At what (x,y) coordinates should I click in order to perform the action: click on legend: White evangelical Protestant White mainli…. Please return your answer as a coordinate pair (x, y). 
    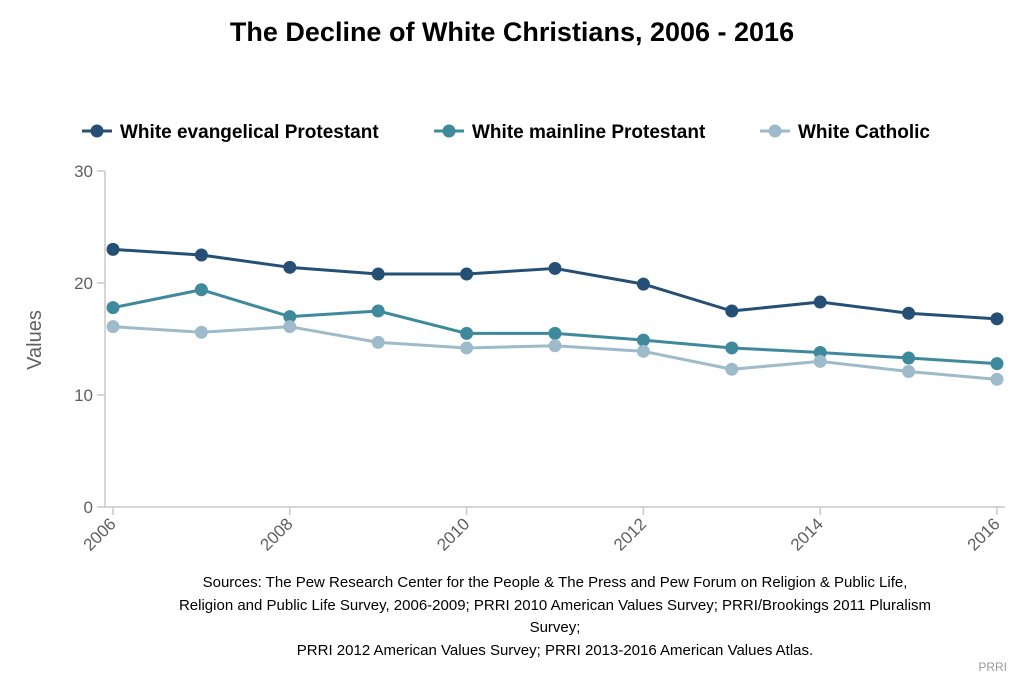
    Looking at the image, I should click on (506, 132).